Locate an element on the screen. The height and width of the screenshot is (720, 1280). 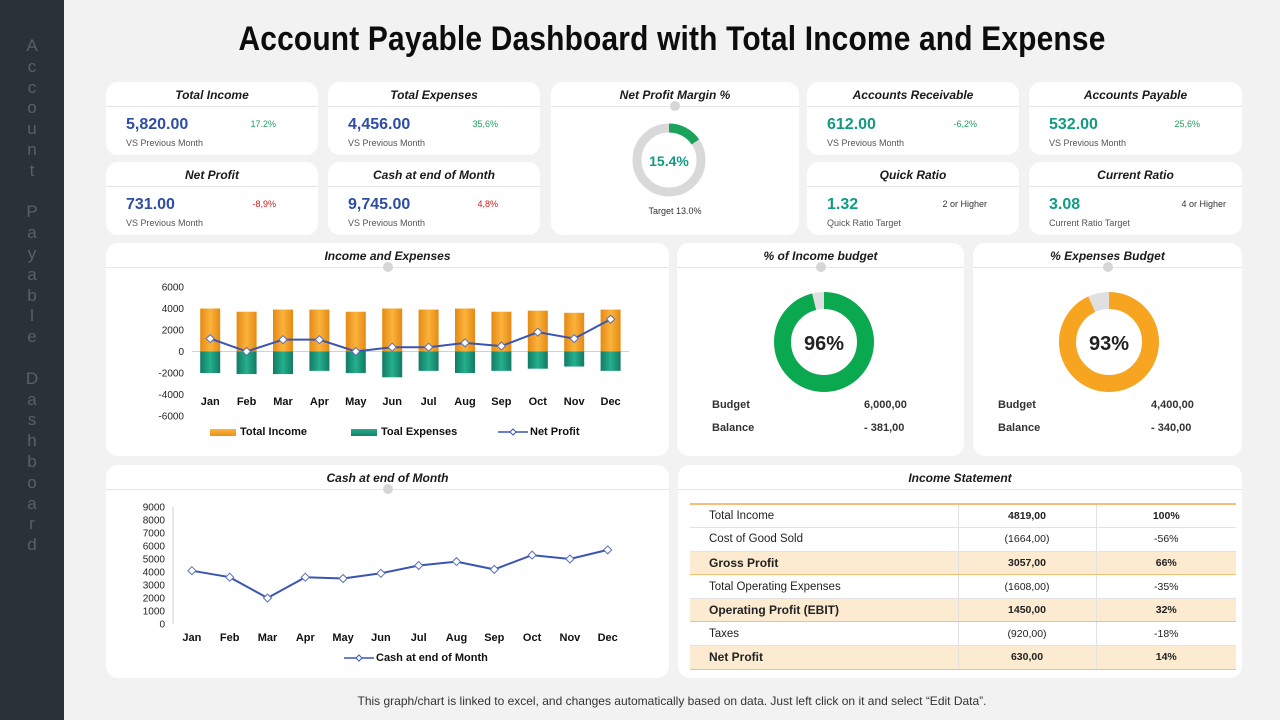
x-tick-label: Feb is located at coordinates (247, 402).